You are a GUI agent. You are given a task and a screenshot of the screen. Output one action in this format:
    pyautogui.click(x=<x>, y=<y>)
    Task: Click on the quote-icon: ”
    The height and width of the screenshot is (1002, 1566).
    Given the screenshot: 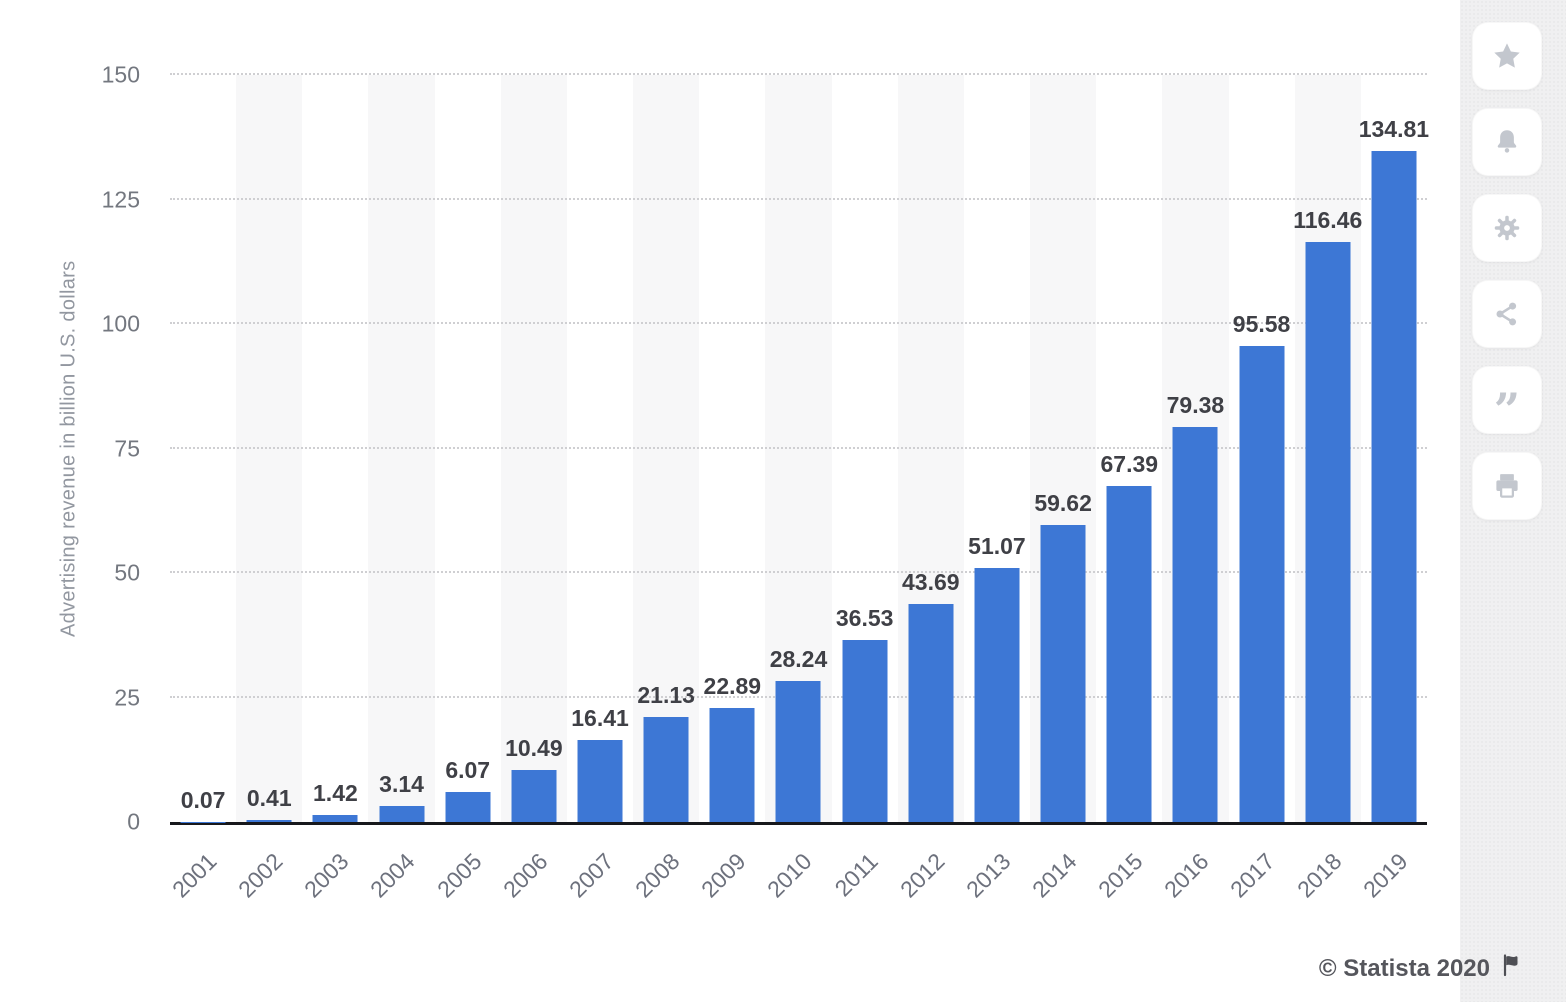 What is the action you would take?
    pyautogui.click(x=1507, y=410)
    